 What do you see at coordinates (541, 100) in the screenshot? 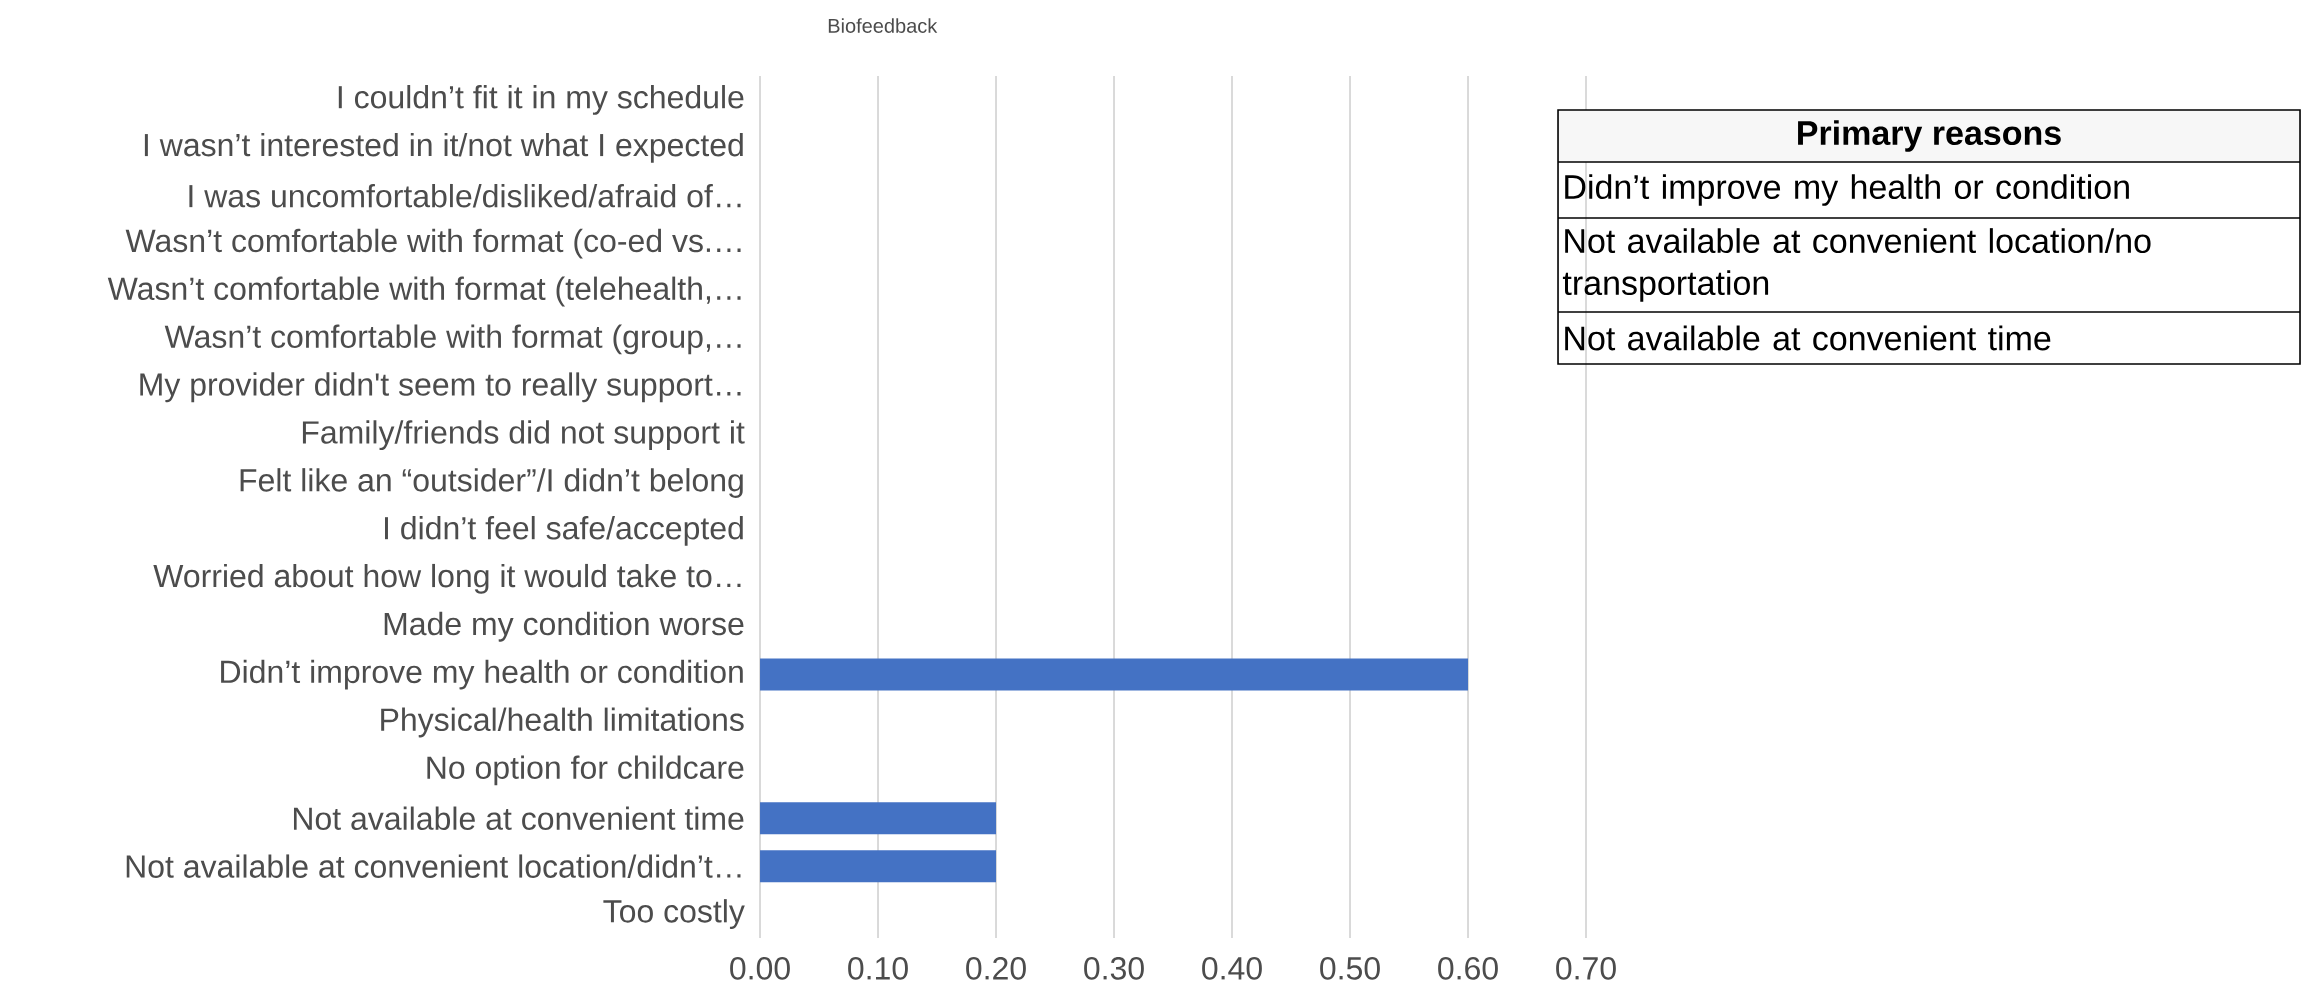
I see `y-tick-label: I couldn’t fit it in my schedule` at bounding box center [541, 100].